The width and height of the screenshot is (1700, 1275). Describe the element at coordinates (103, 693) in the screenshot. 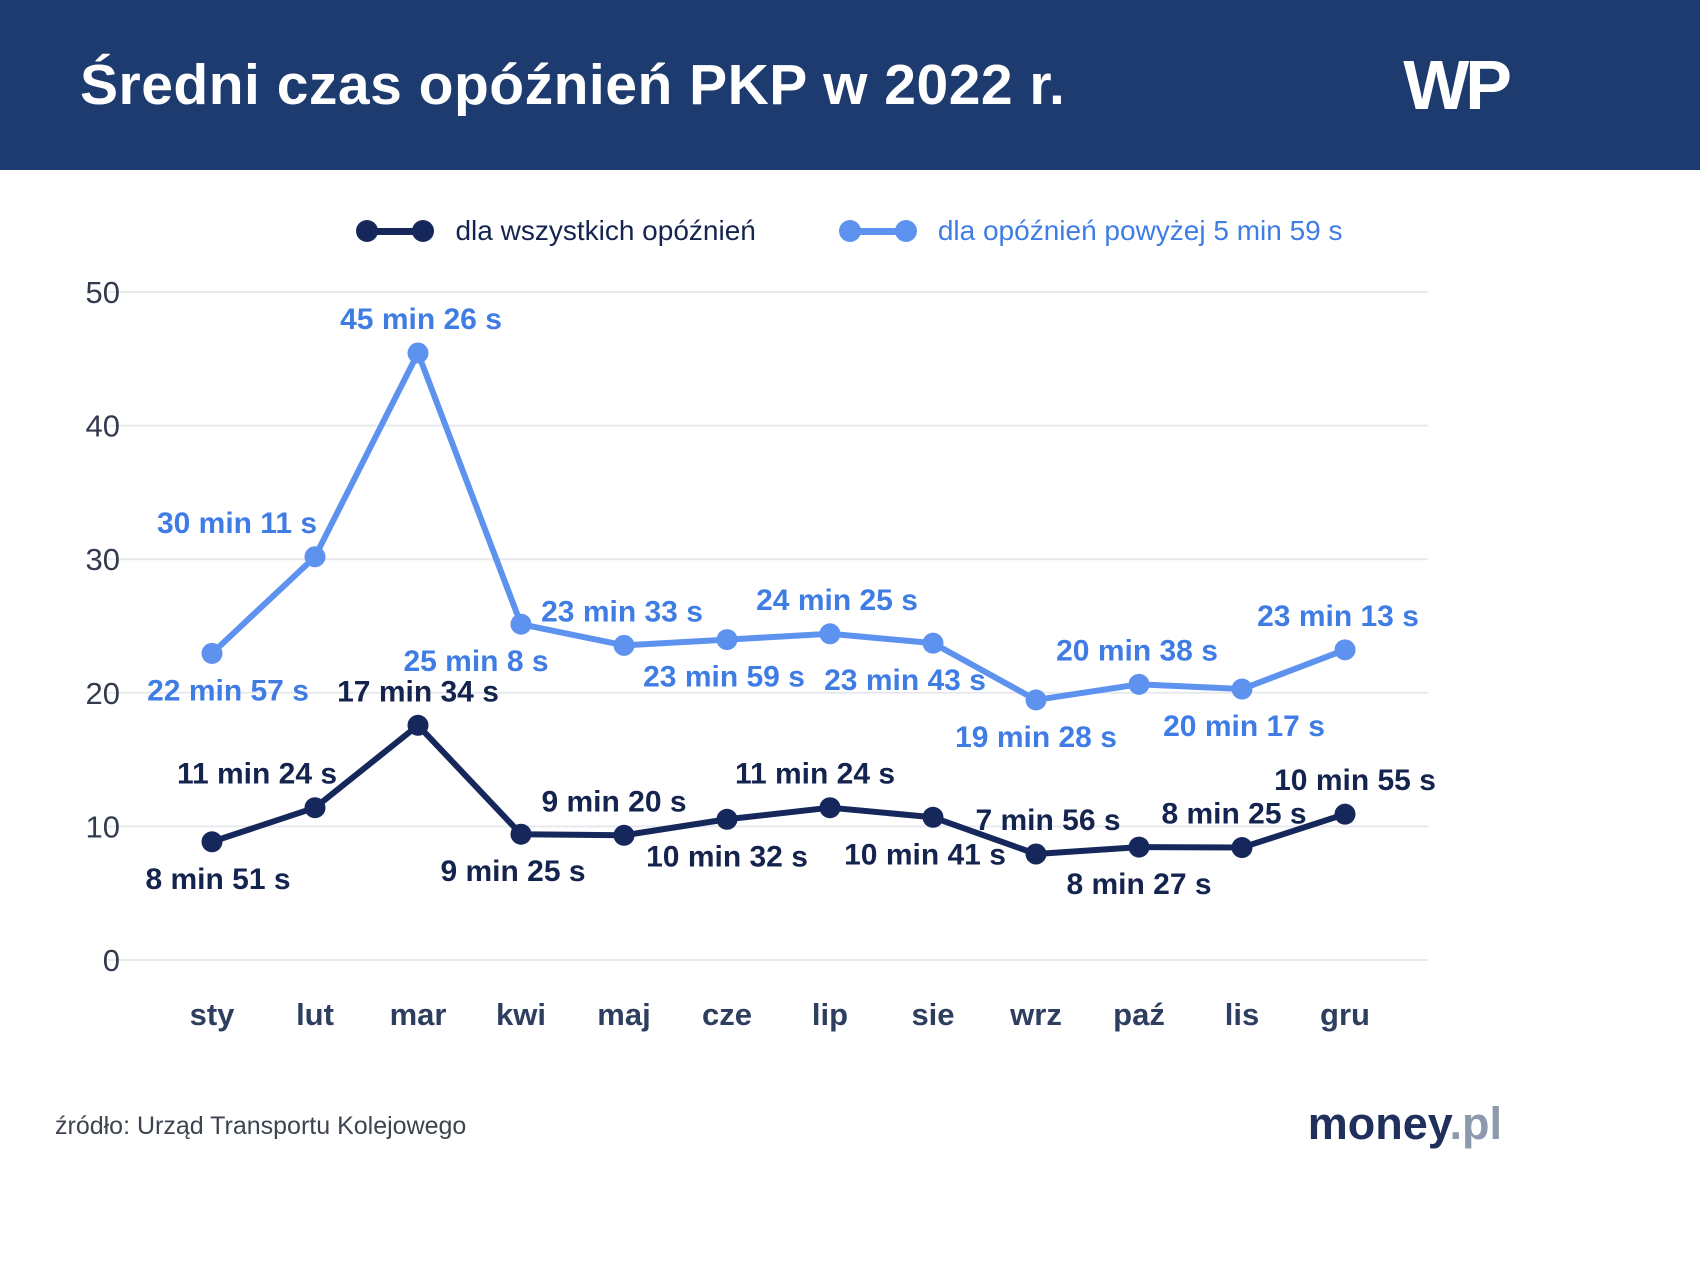

I see `y-tick-label: 20` at that location.